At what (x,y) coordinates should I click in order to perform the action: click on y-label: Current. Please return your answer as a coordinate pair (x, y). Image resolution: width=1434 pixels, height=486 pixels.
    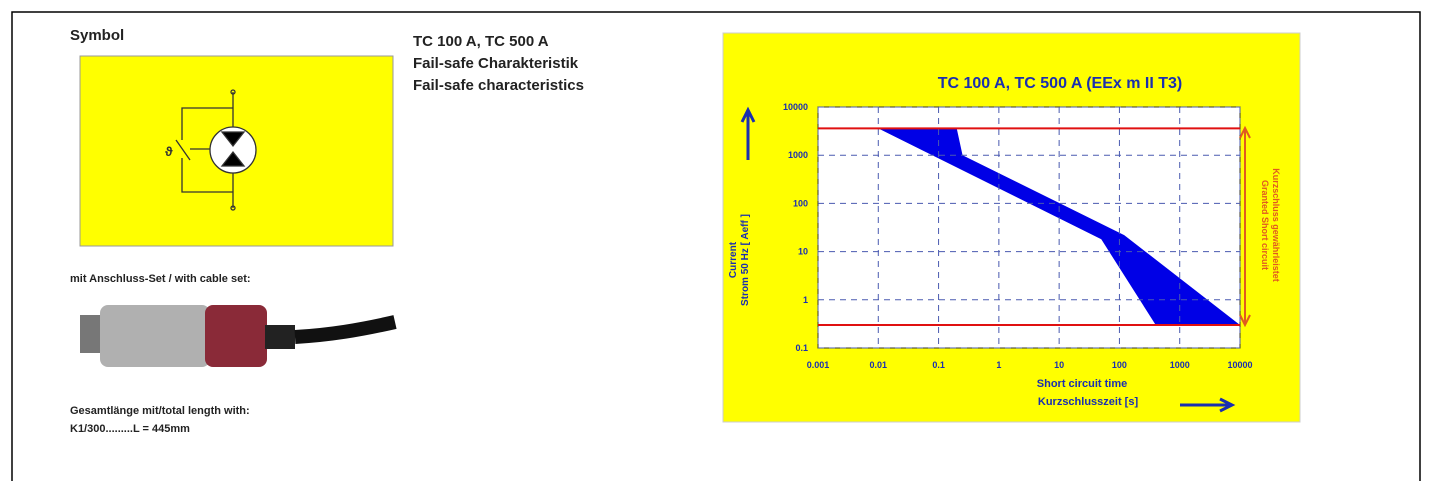
    Looking at the image, I should click on (733, 259).